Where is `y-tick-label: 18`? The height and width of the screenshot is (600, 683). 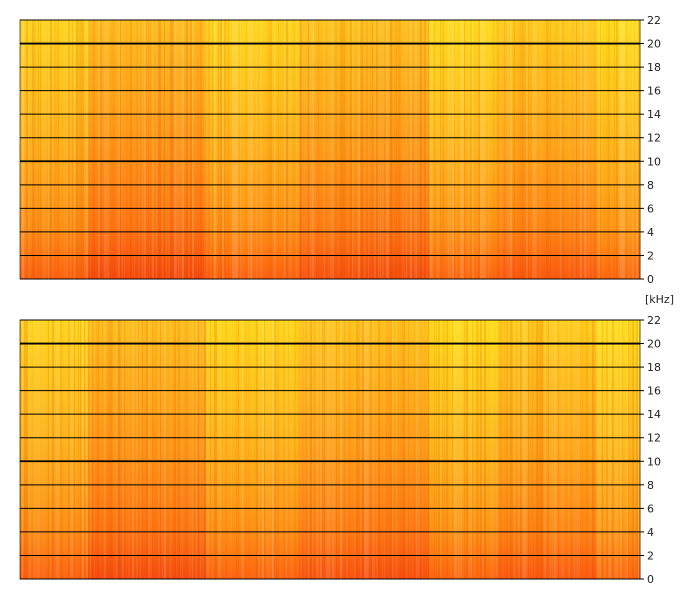
y-tick-label: 18 is located at coordinates (654, 67).